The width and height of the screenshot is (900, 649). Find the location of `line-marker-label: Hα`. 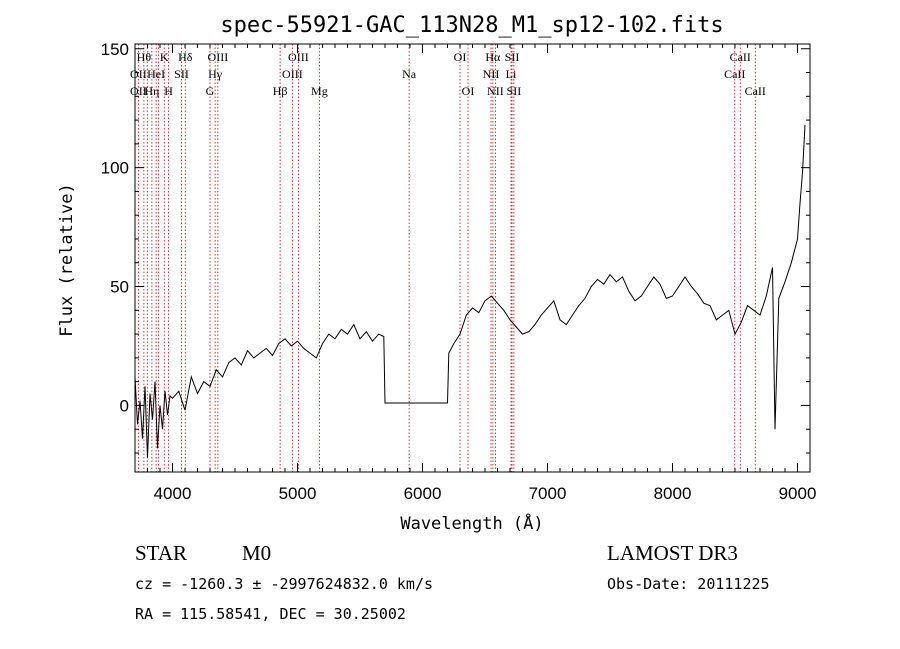

line-marker-label: Hα is located at coordinates (493, 57).